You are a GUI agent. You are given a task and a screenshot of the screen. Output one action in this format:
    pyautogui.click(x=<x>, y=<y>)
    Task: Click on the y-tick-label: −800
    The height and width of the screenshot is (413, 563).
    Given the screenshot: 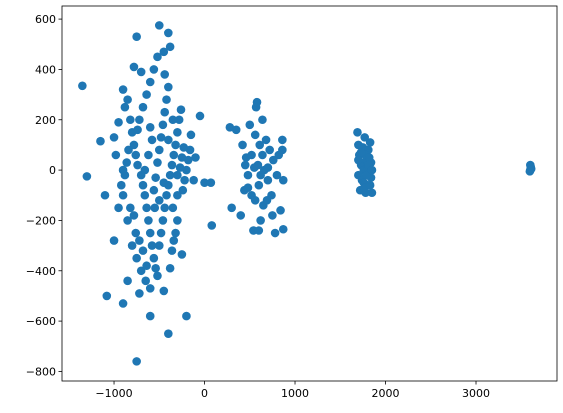 What is the action you would take?
    pyautogui.click(x=41, y=371)
    